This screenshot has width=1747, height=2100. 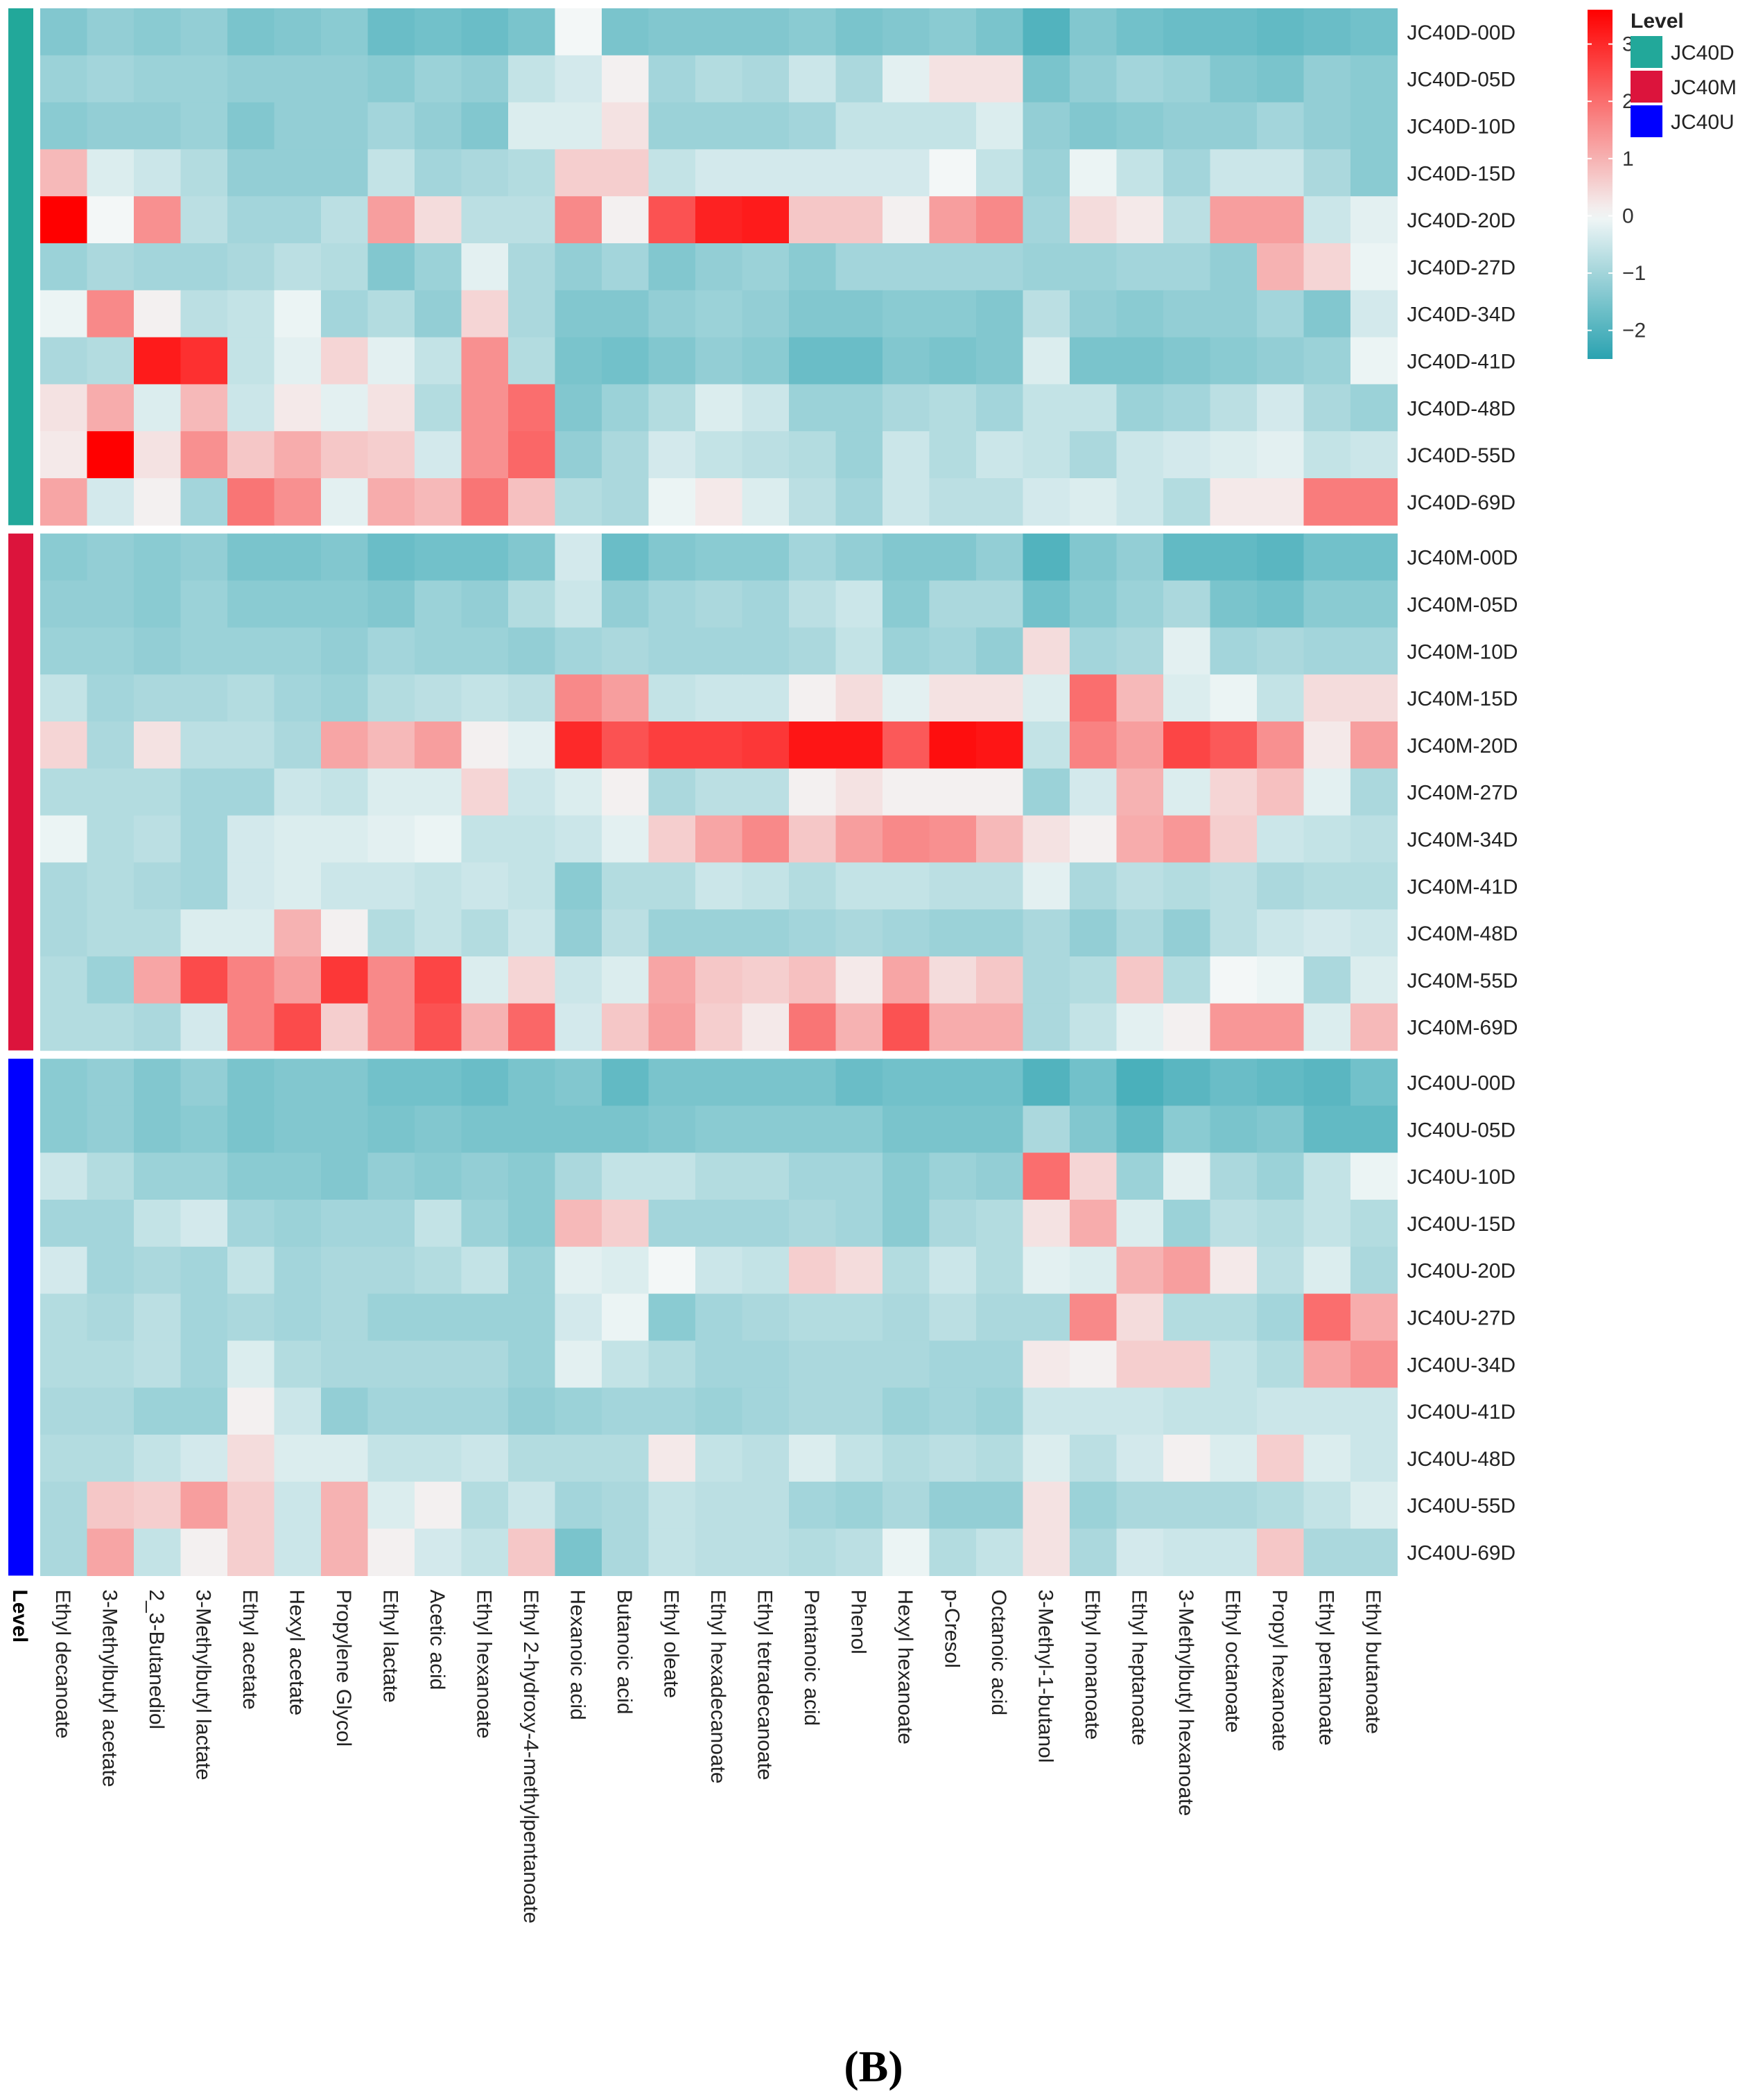 What do you see at coordinates (1462, 32) in the screenshot?
I see `row-label: JC40D-00D` at bounding box center [1462, 32].